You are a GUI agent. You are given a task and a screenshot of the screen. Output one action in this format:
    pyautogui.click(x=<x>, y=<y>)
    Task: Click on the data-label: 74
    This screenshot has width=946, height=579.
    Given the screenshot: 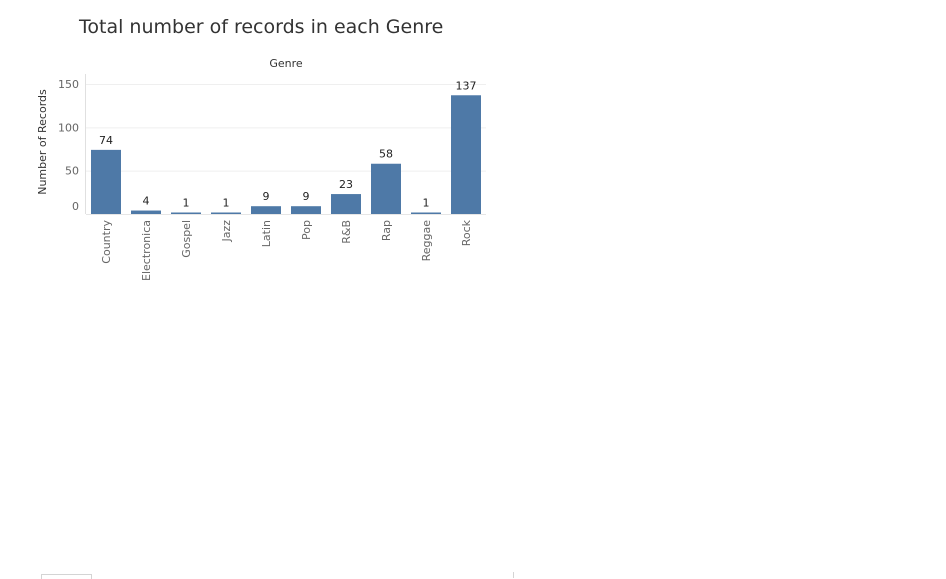 What is the action you would take?
    pyautogui.click(x=106, y=140)
    